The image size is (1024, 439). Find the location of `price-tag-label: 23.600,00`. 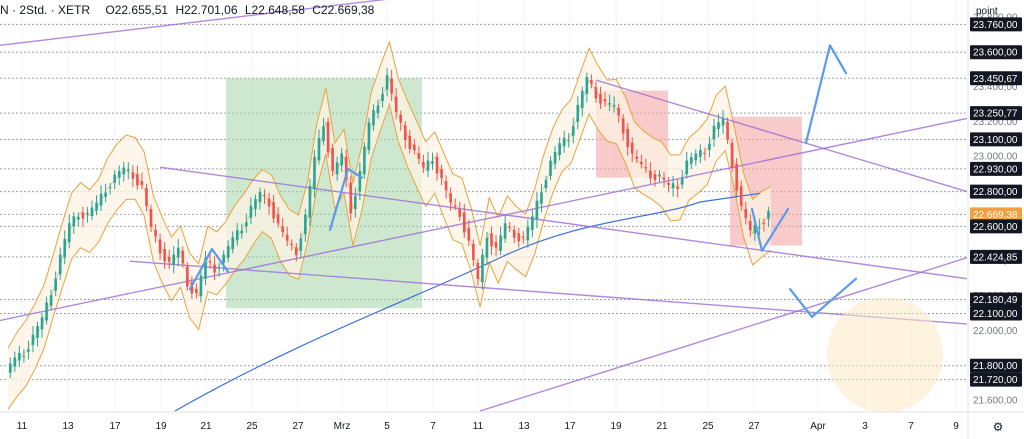

price-tag-label: 23.600,00 is located at coordinates (995, 53).